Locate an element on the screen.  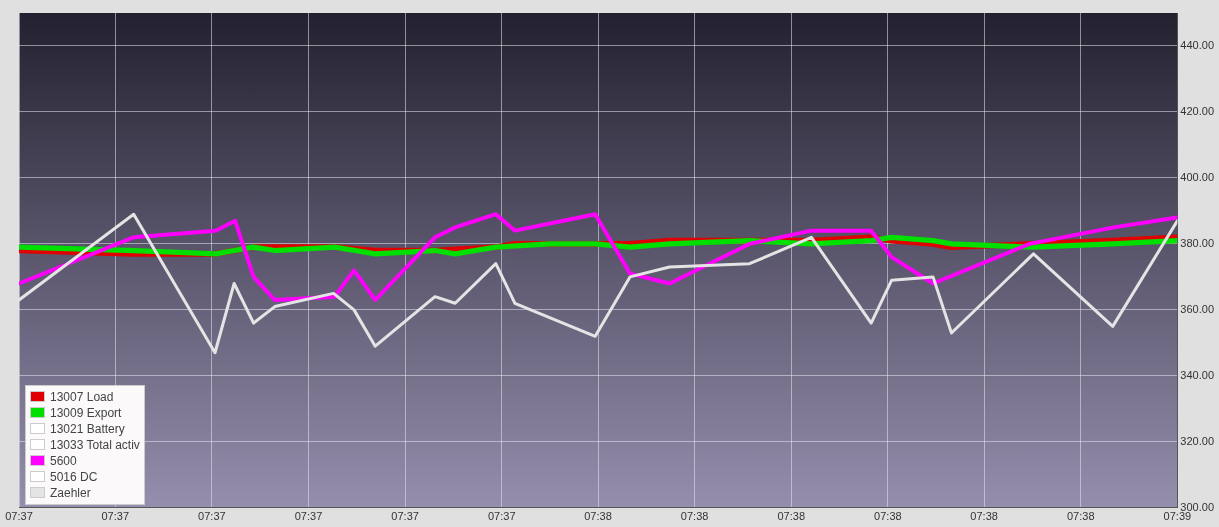
y-tick-label: 420.00 is located at coordinates (1197, 110).